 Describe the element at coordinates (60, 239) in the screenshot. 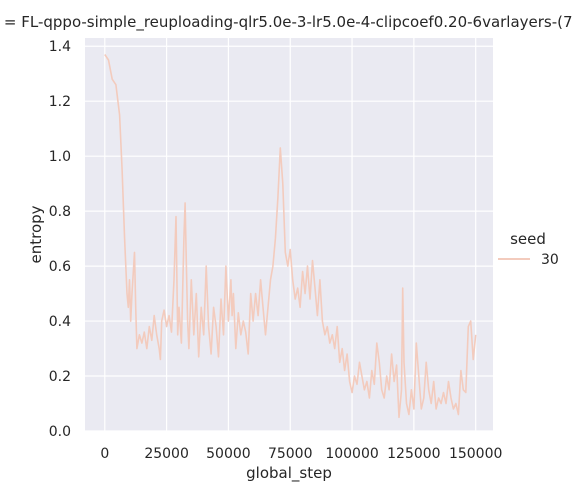

I see `y-axis-ticks: 0.0 0.2 0.4 0.6 0.8 1.0 1.2 1.4` at that location.